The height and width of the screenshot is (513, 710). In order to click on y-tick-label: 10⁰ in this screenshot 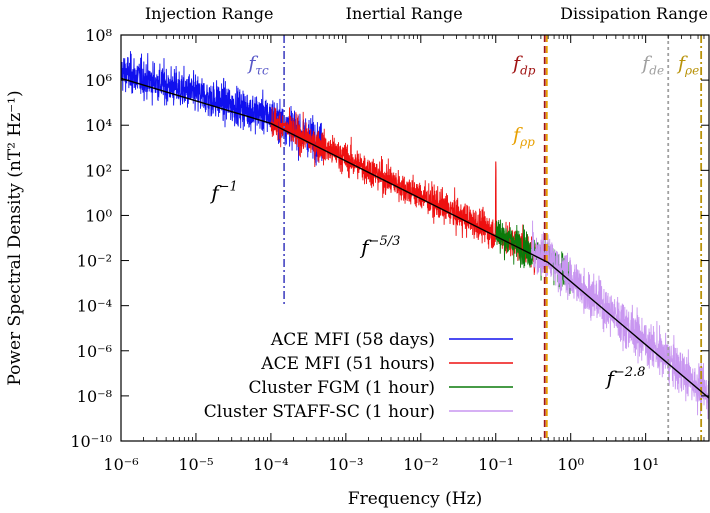, I will do `click(98, 215)`.